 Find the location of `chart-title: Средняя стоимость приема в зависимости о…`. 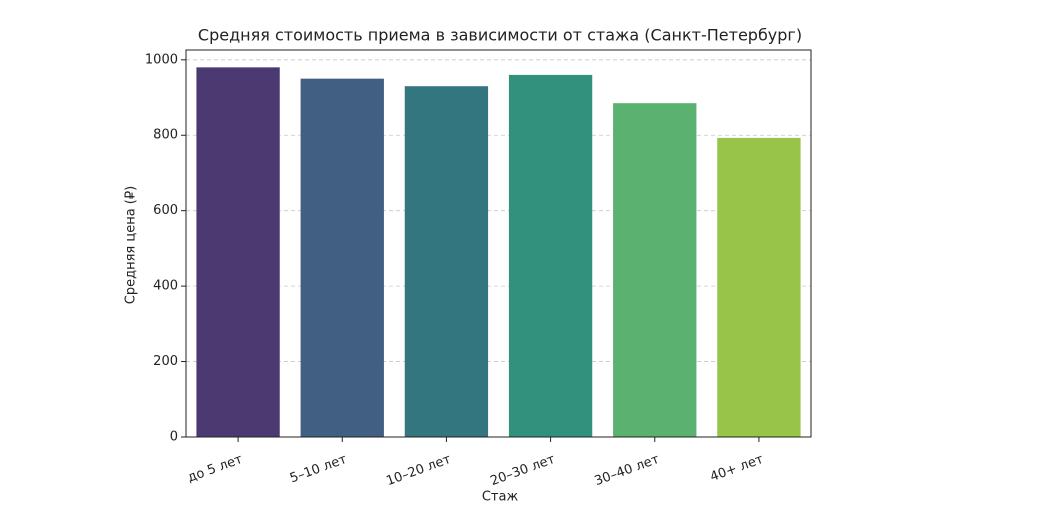

chart-title: Средняя стоимость приема в зависимости о… is located at coordinates (500, 35).